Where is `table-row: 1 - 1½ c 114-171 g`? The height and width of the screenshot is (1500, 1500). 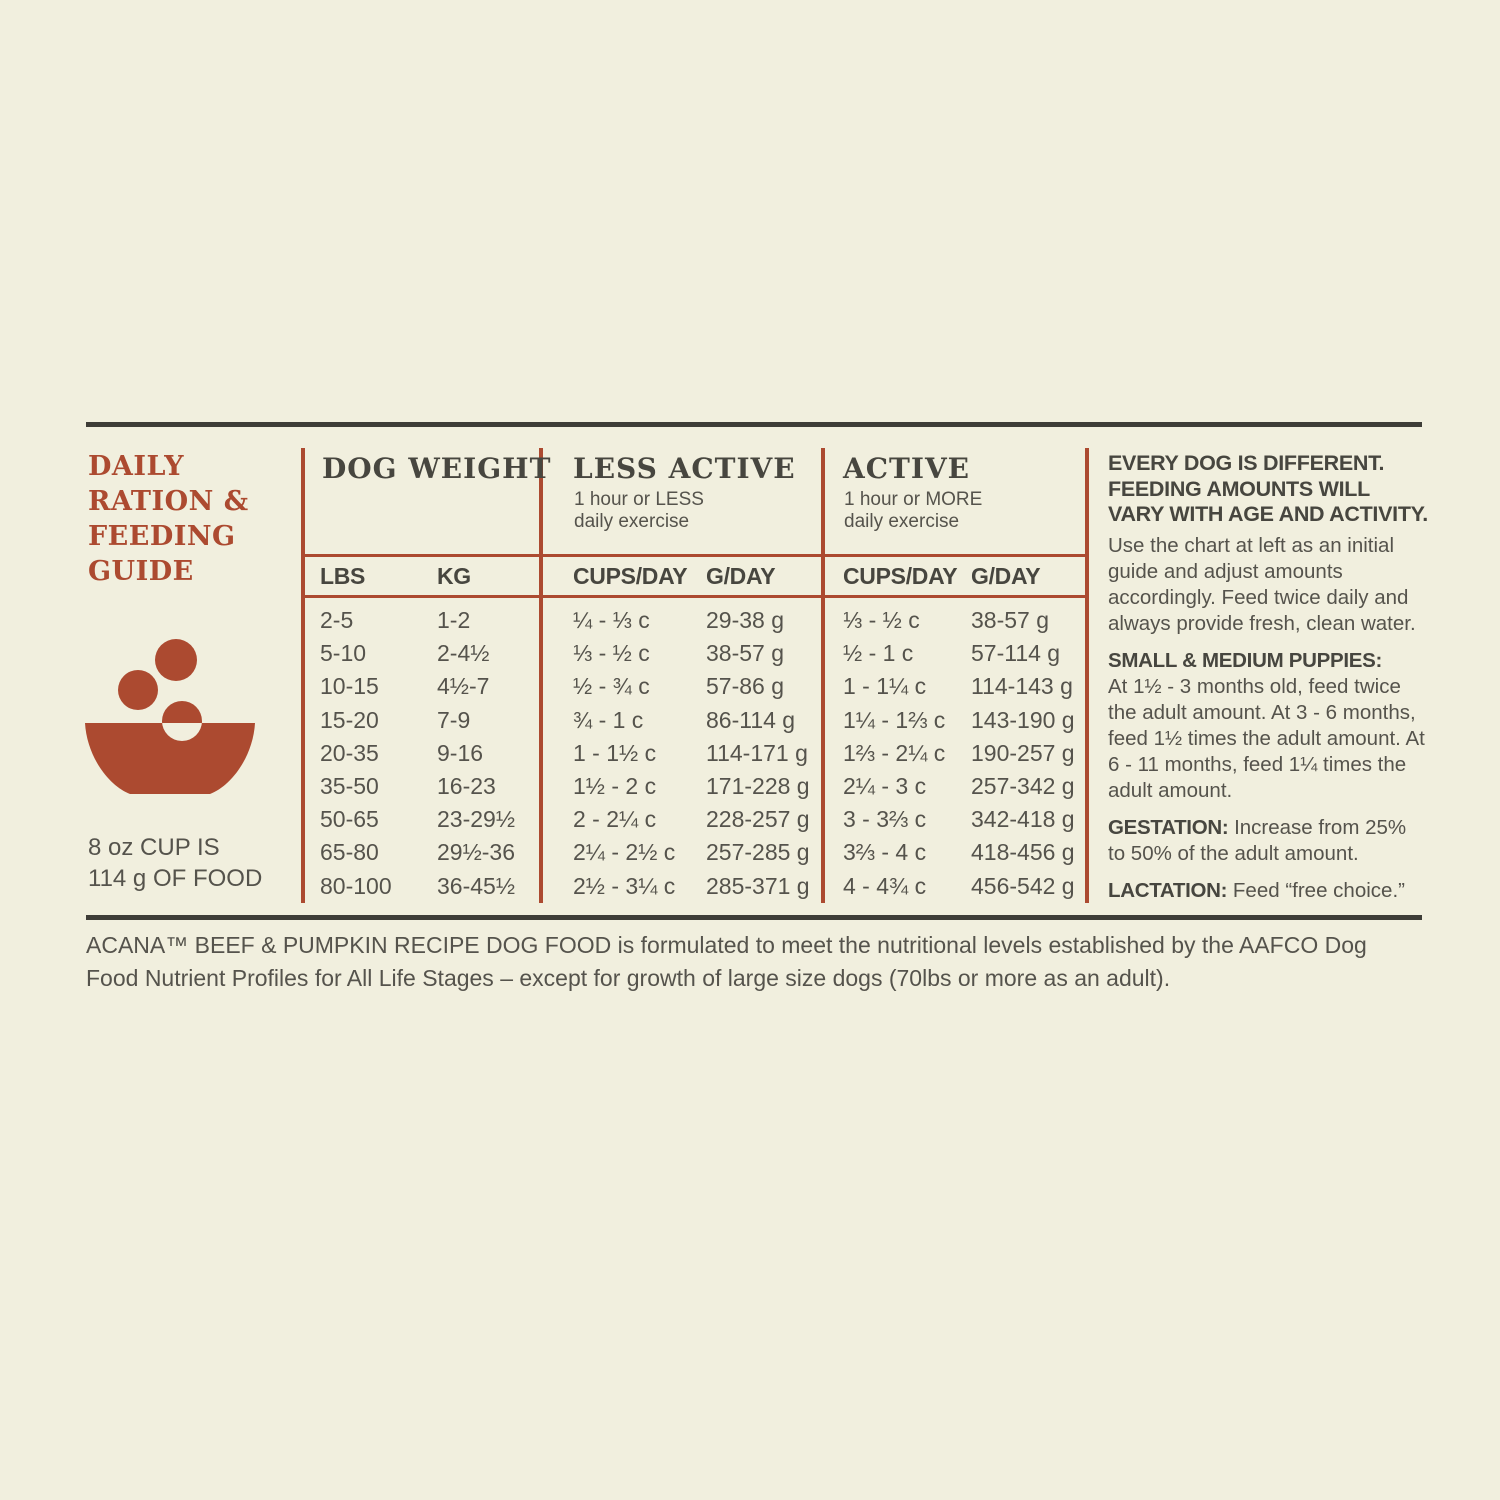 table-row: 1 - 1½ c 114-171 g is located at coordinates (696, 753).